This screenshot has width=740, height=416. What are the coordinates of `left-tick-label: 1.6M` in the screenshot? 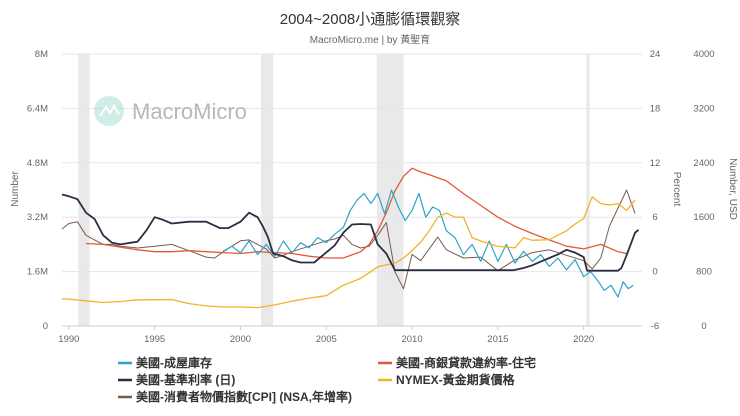 It's located at (37, 272).